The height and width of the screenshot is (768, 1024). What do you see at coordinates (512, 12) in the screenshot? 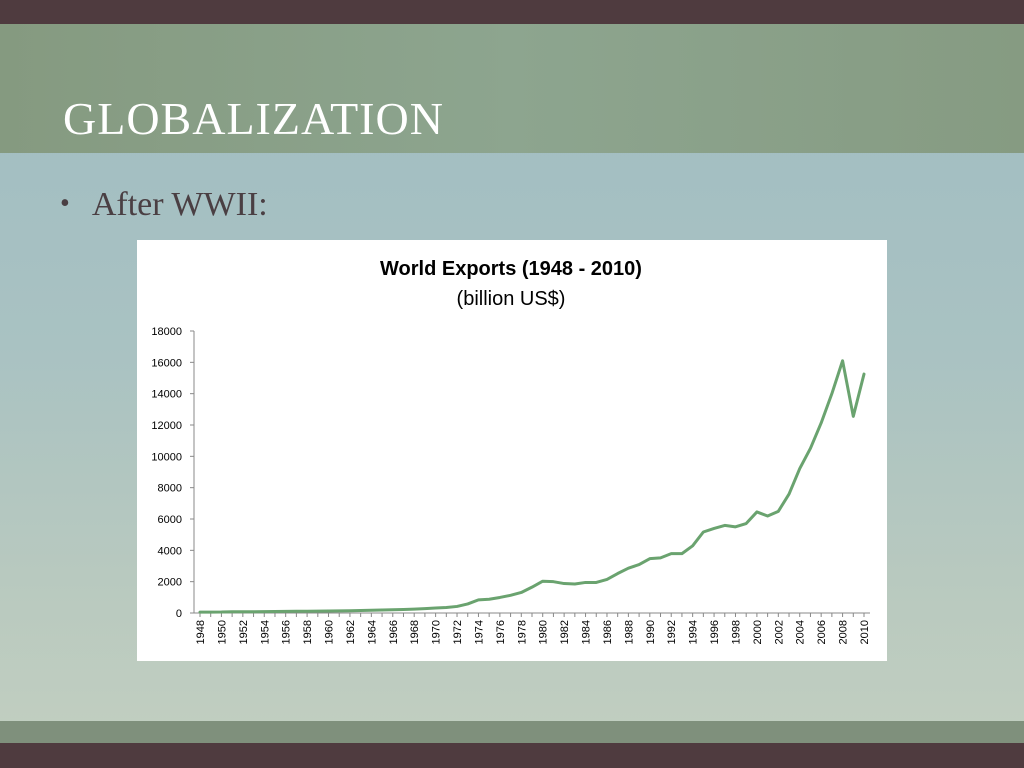
I see `top-band` at bounding box center [512, 12].